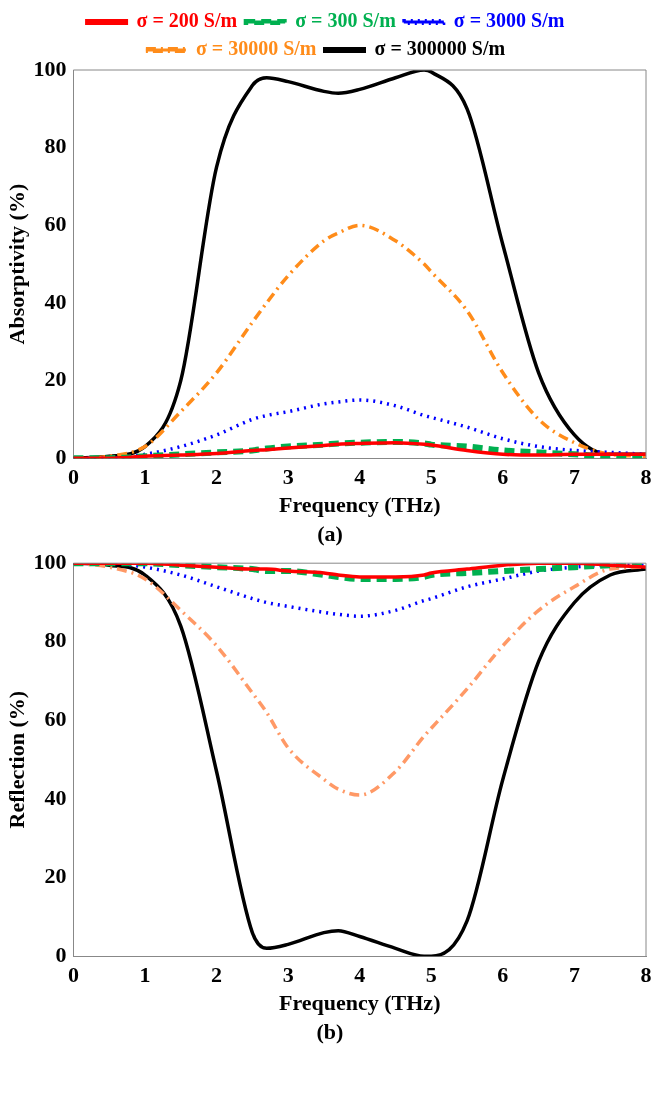 Image resolution: width=660 pixels, height=1099 pixels. What do you see at coordinates (330, 1032) in the screenshot?
I see `text: (b)` at bounding box center [330, 1032].